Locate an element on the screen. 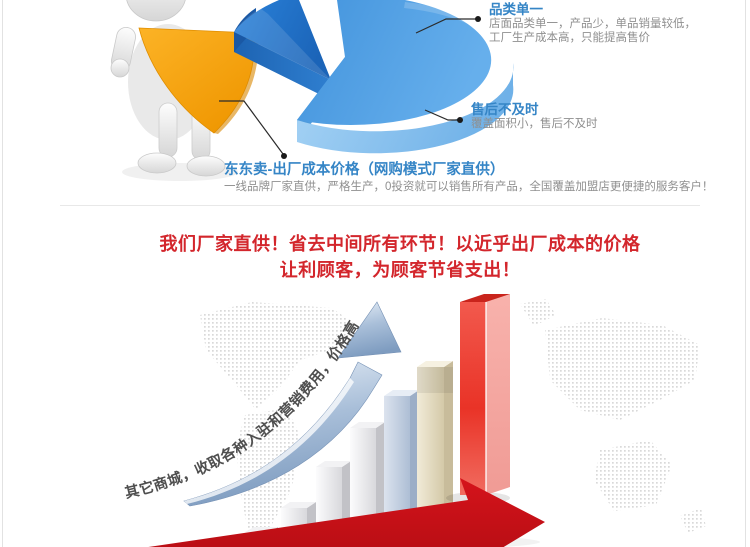 Image resolution: width=750 pixels, height=547 pixels. banner-text: 我们厂家直供！省去中间所有环节！以近乎出厂成本的价格 让利顾客，为顾客节省支出！ is located at coordinates (400, 257).